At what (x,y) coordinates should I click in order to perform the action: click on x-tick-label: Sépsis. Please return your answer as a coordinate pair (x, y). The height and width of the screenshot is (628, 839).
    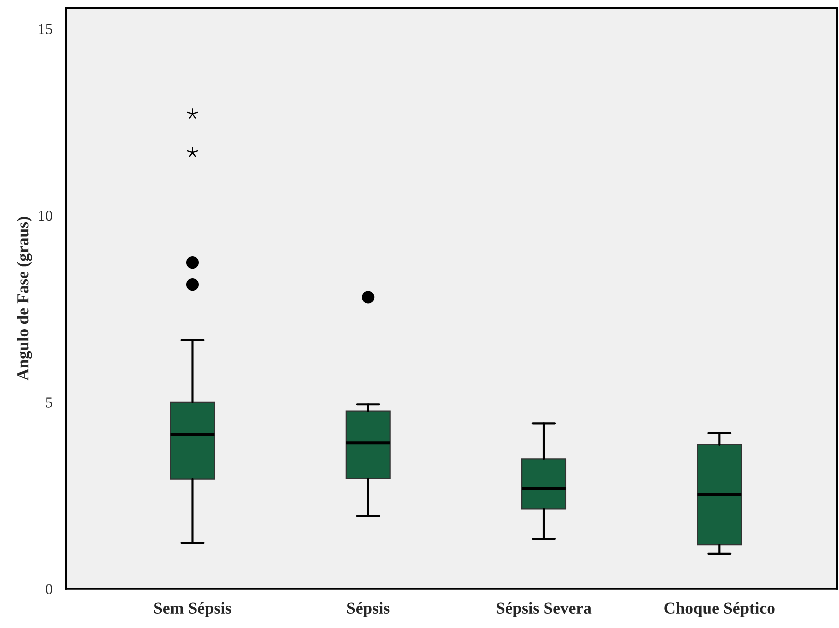
    Looking at the image, I should click on (368, 610).